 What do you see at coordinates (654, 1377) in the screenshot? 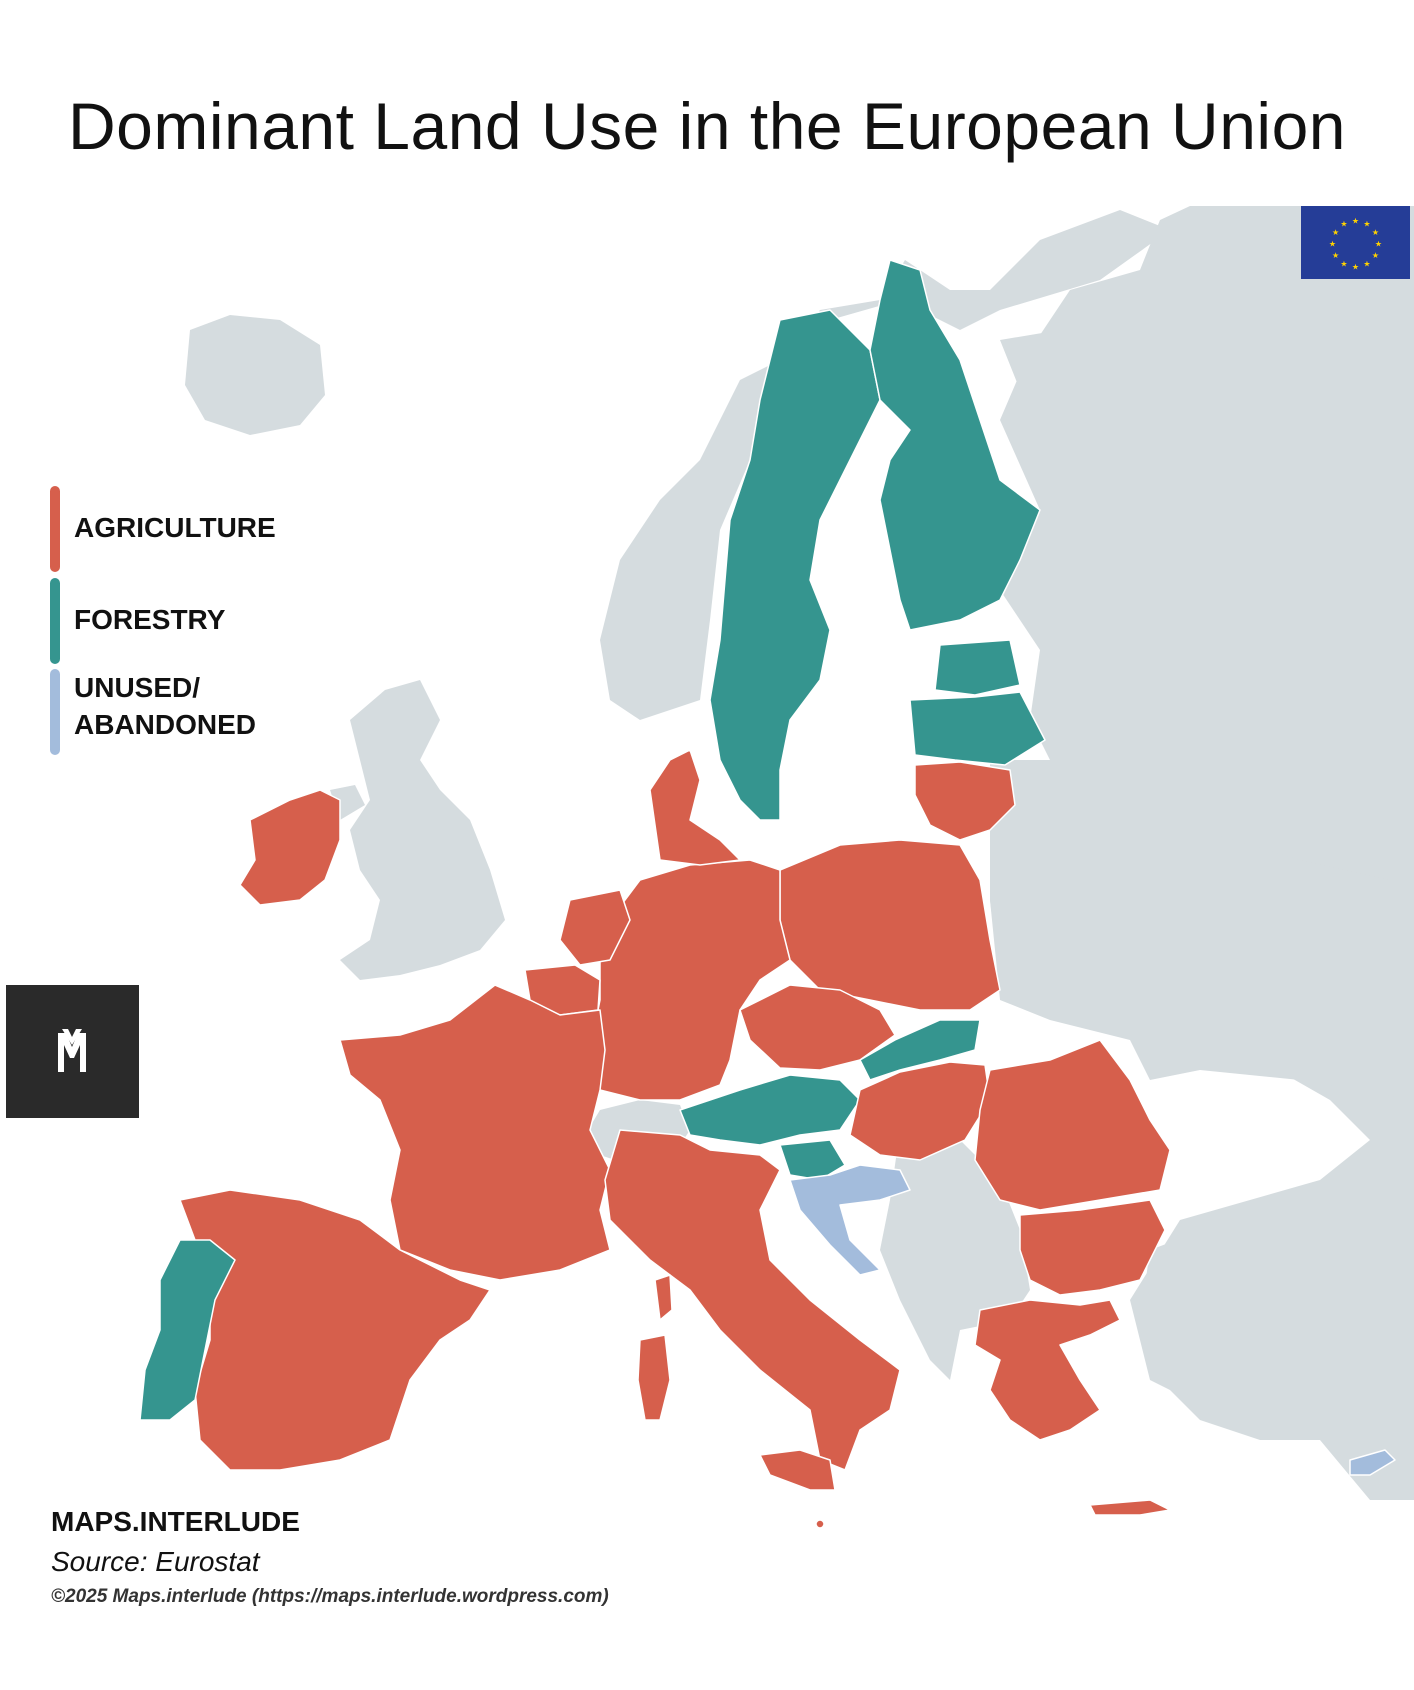
I see `country-sardinia` at bounding box center [654, 1377].